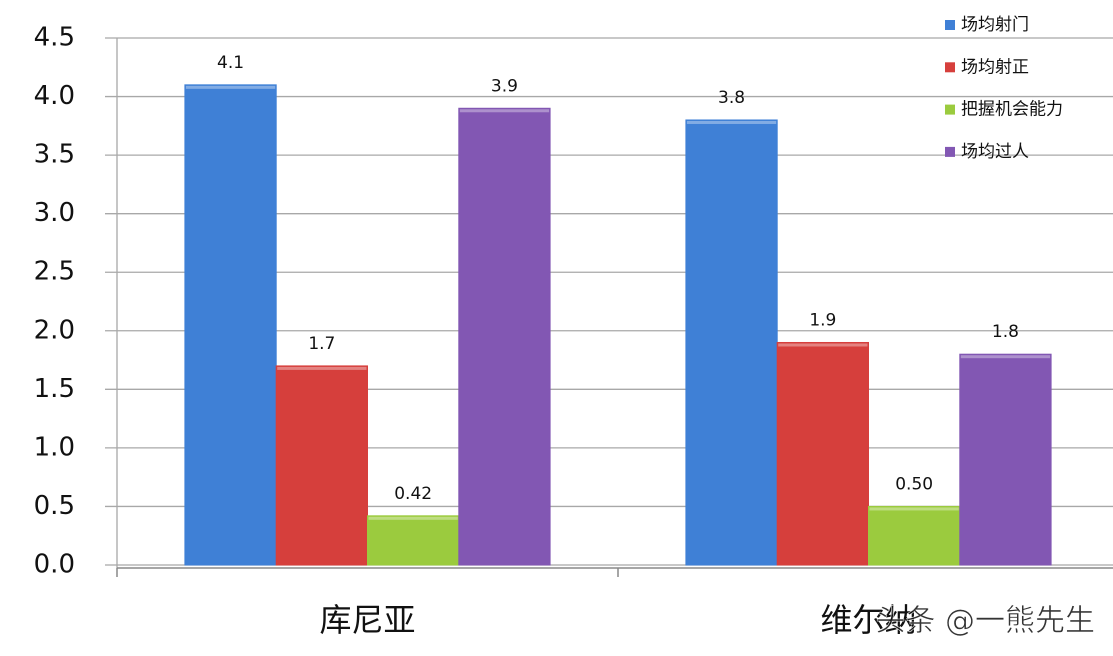  What do you see at coordinates (54, 155) in the screenshot?
I see `y-tick-label: 3.5` at bounding box center [54, 155].